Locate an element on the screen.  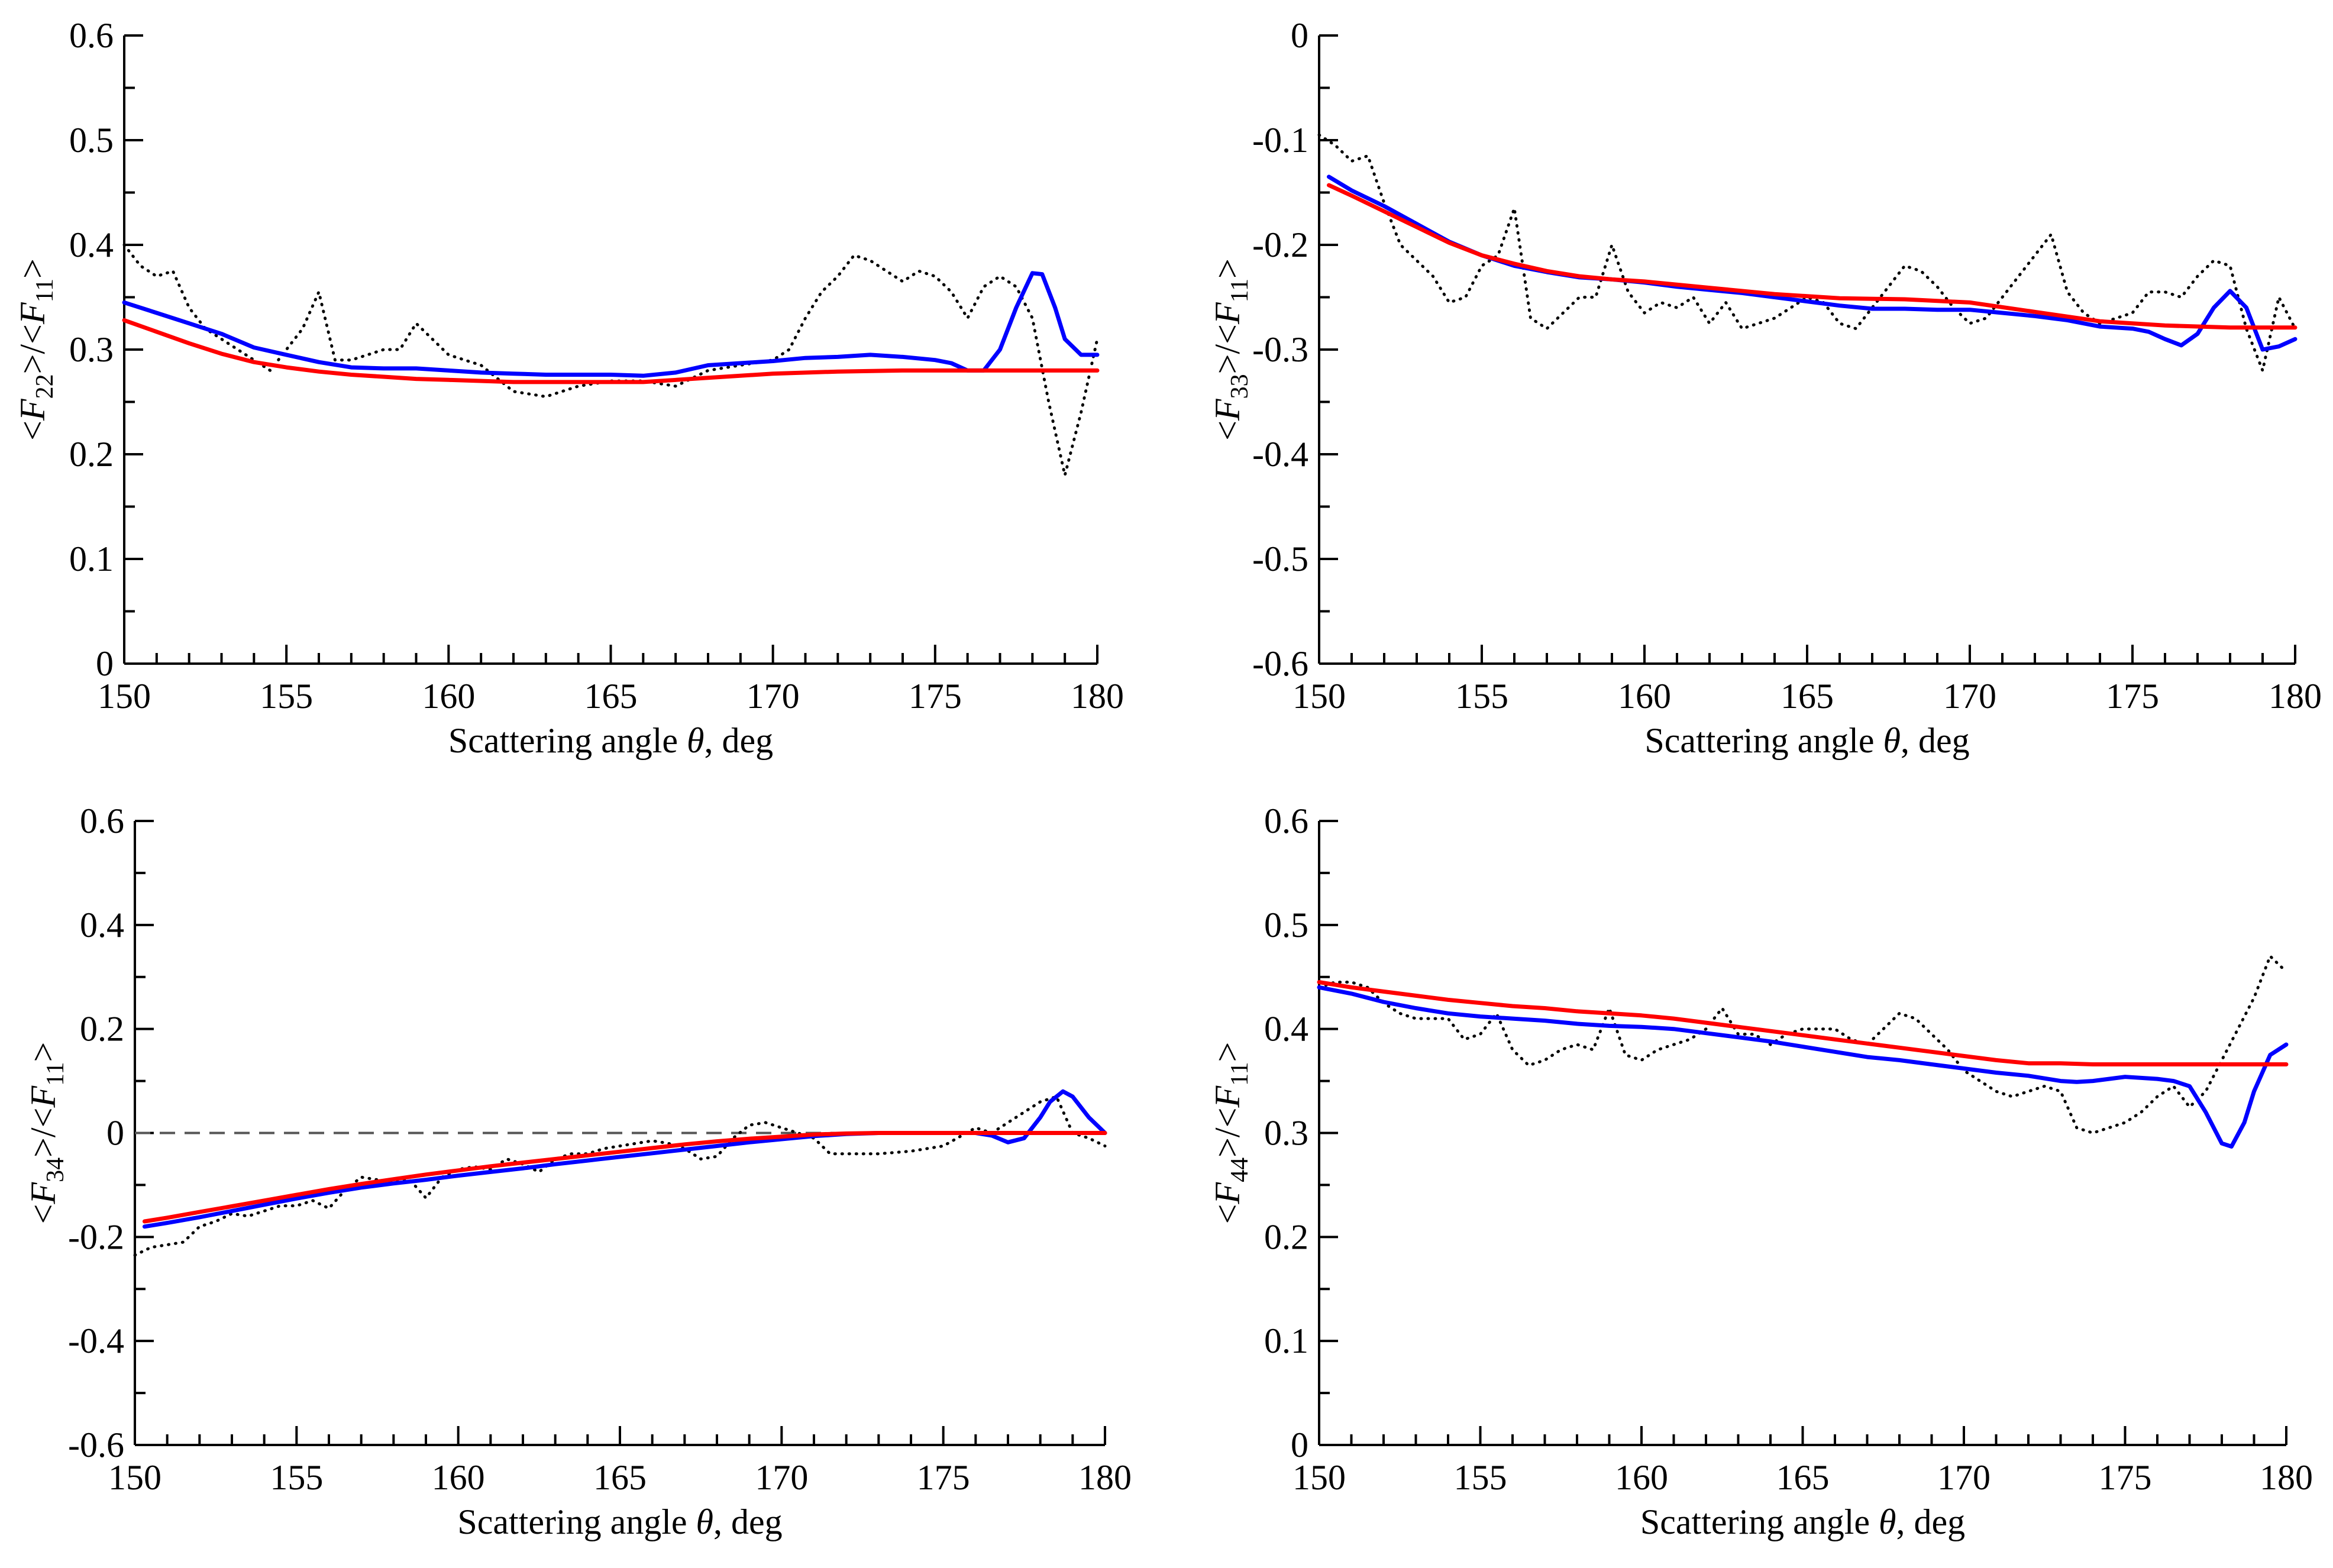
y-axis-title-subscript: 22 is located at coordinates (45, 386).